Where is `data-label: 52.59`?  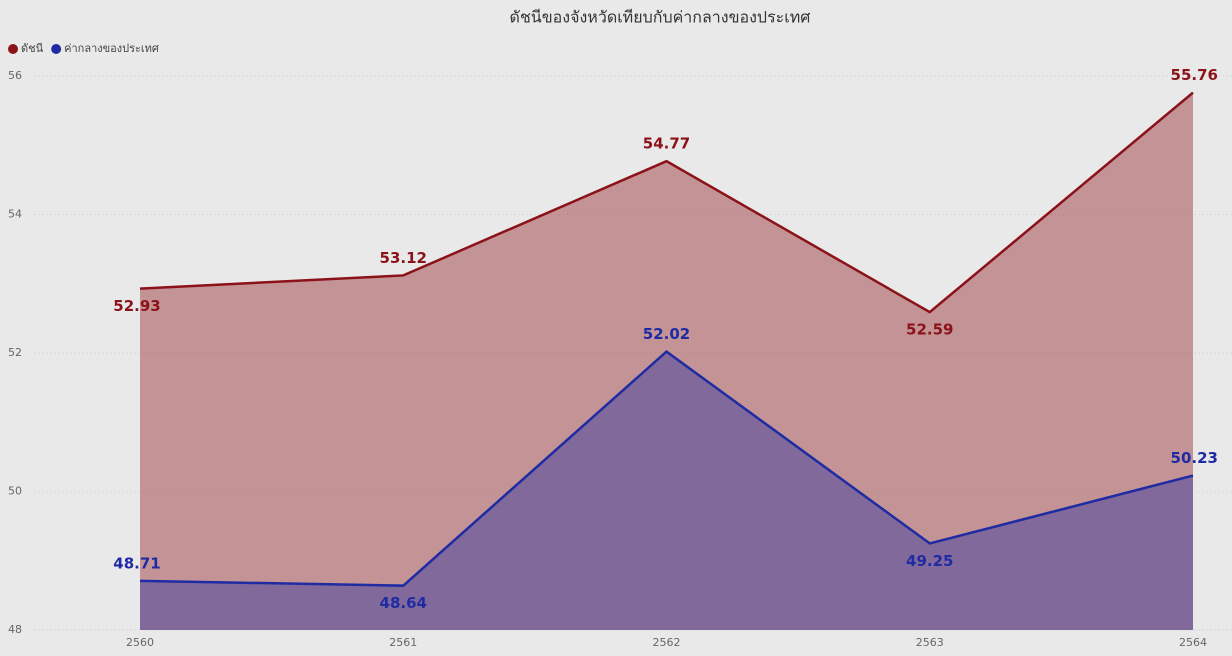
data-label: 52.59 is located at coordinates (929, 330).